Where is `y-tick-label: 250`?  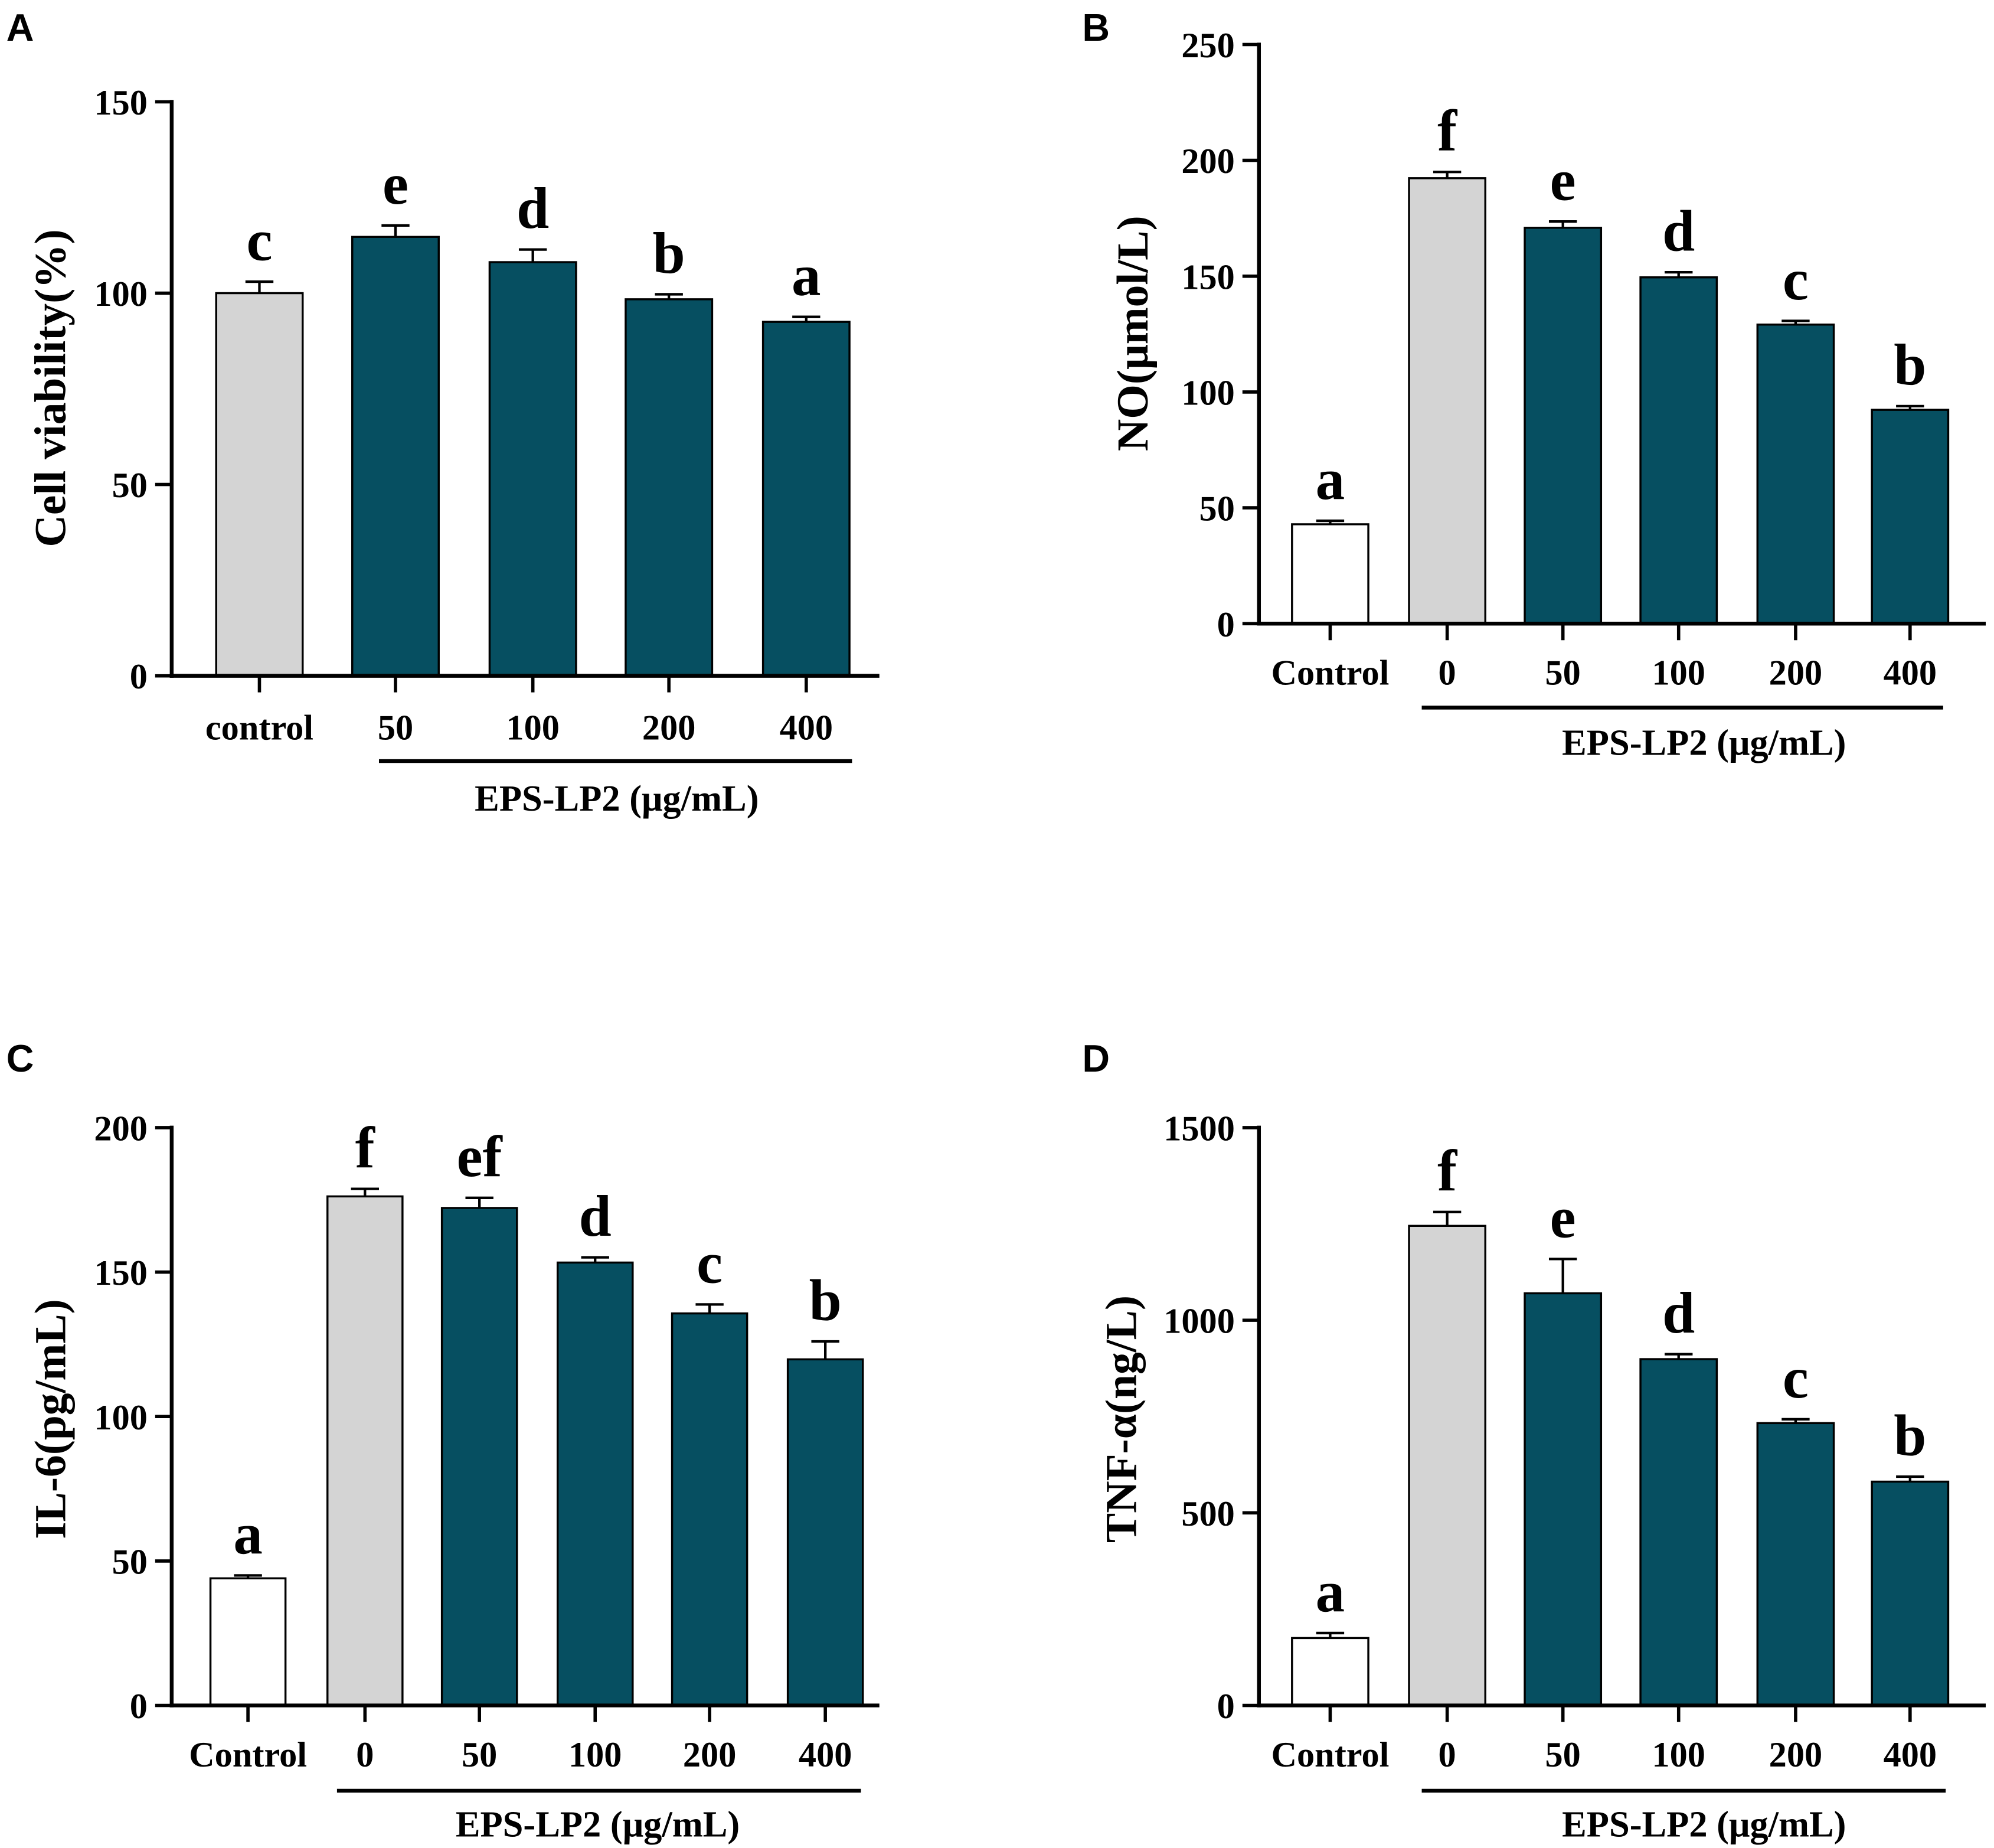 y-tick-label: 250 is located at coordinates (1207, 46).